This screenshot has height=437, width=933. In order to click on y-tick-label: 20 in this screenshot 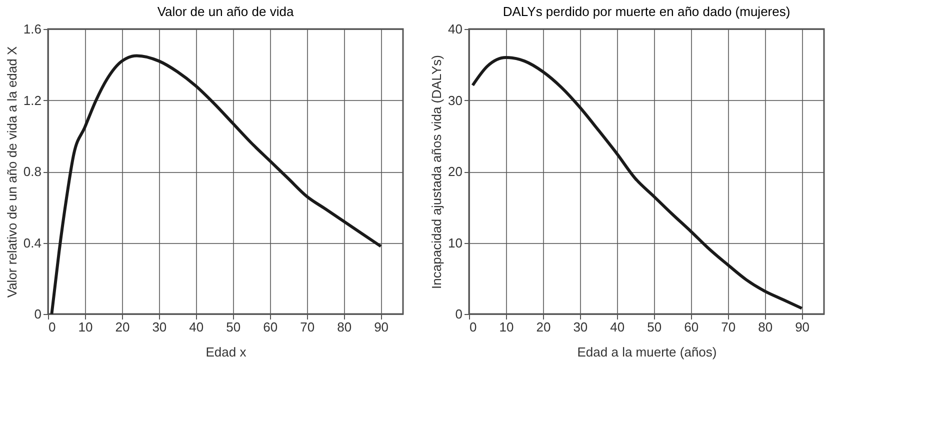, I will do `click(455, 171)`.